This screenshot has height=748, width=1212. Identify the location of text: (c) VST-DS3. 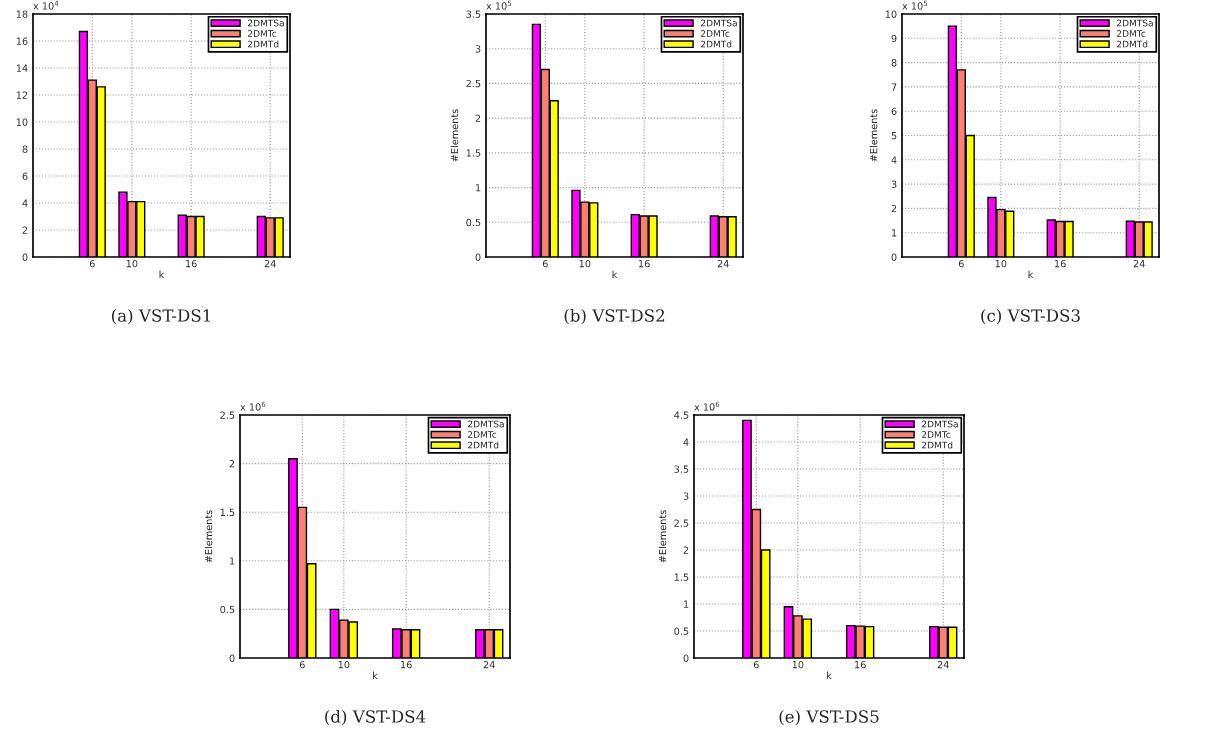
(1030, 316).